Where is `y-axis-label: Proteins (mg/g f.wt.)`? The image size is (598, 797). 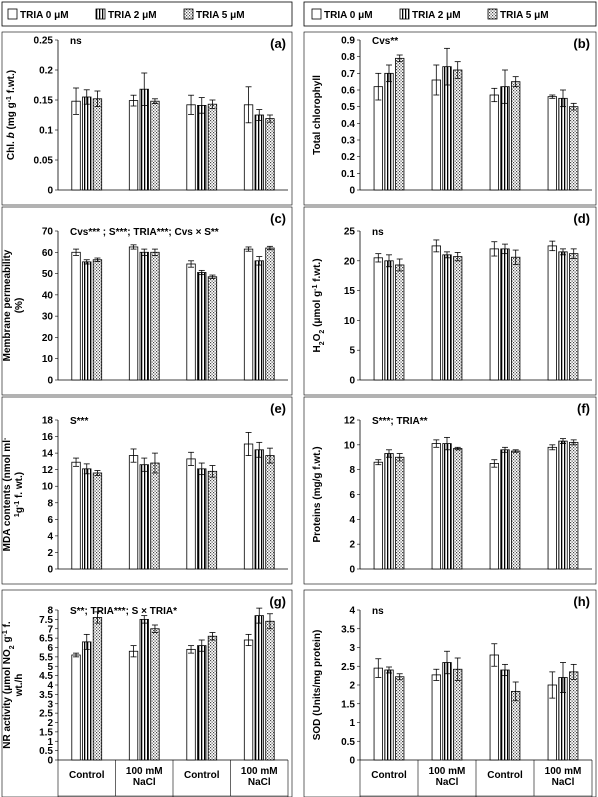
y-axis-label: Proteins (mg/g f.wt.) is located at coordinates (317, 494).